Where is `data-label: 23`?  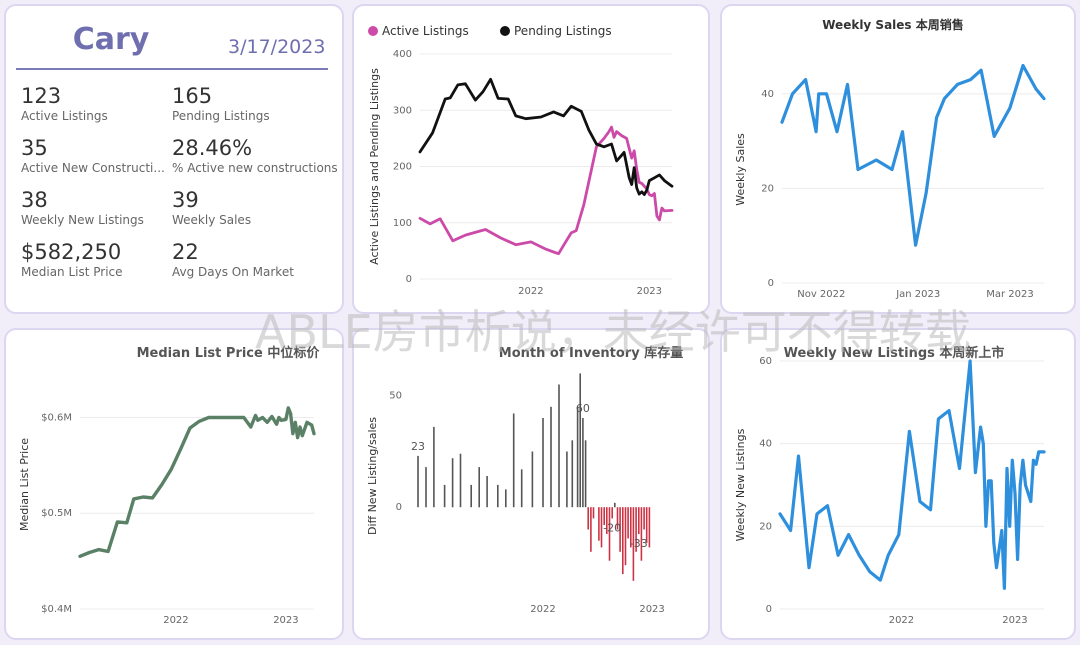 data-label: 23 is located at coordinates (418, 446).